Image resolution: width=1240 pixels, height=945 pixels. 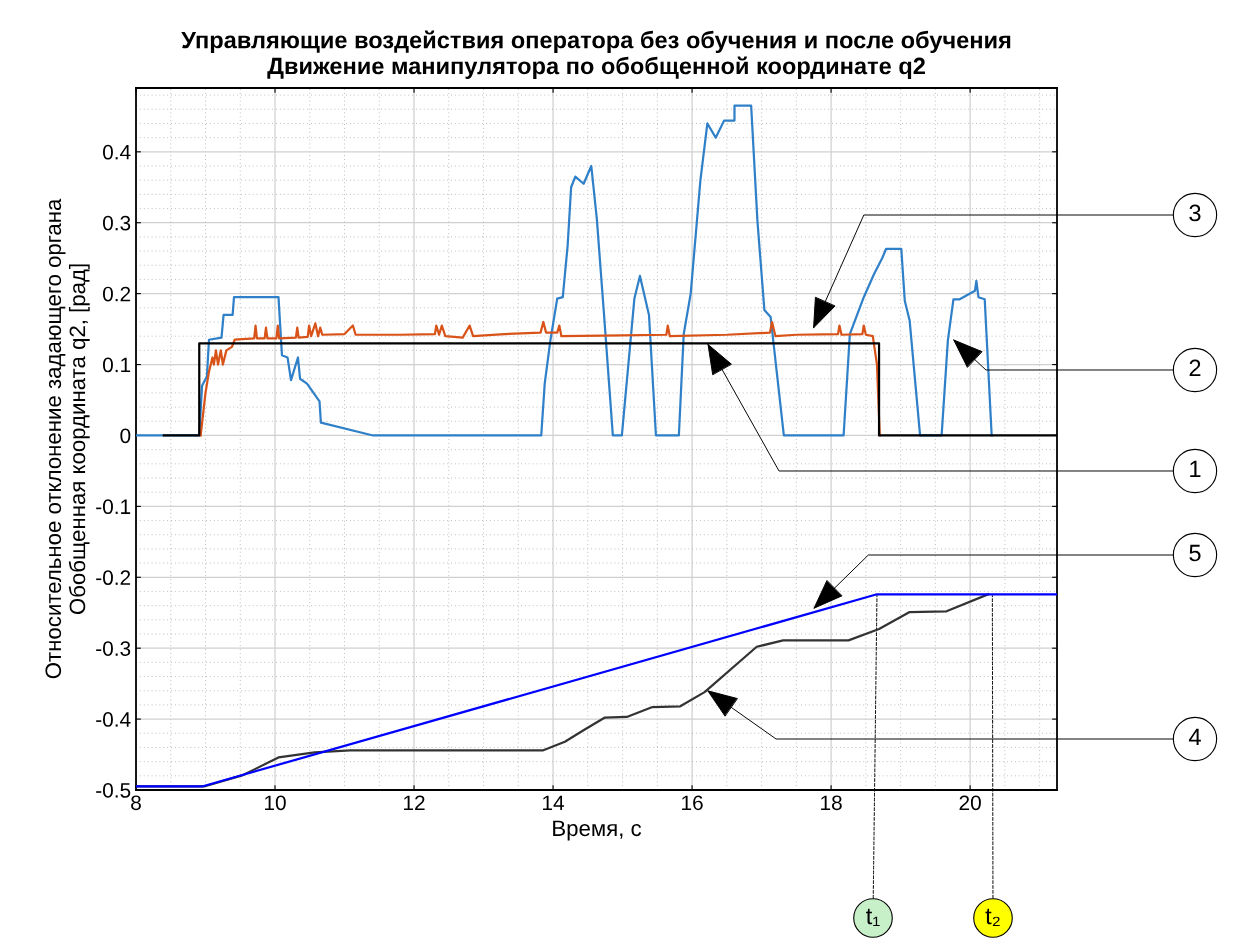 I want to click on x-axis-title: Время, с, so click(x=597, y=830).